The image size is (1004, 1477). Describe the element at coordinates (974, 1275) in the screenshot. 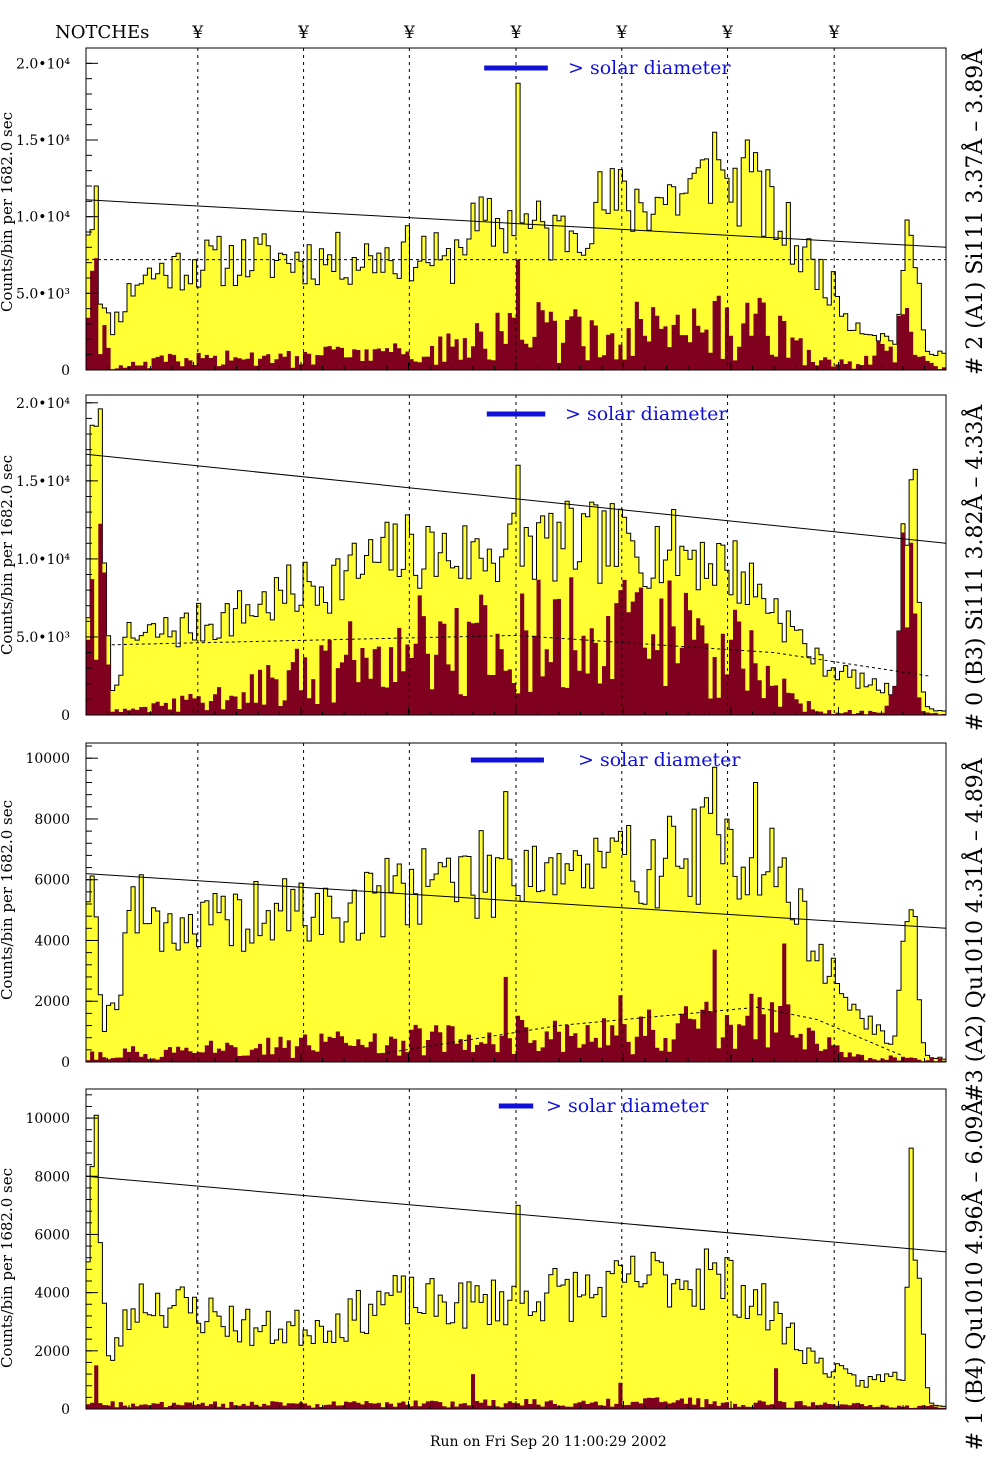

I see `panel-title: # 1 (B4) Qu1010 4.96Å – 6.09Å` at that location.